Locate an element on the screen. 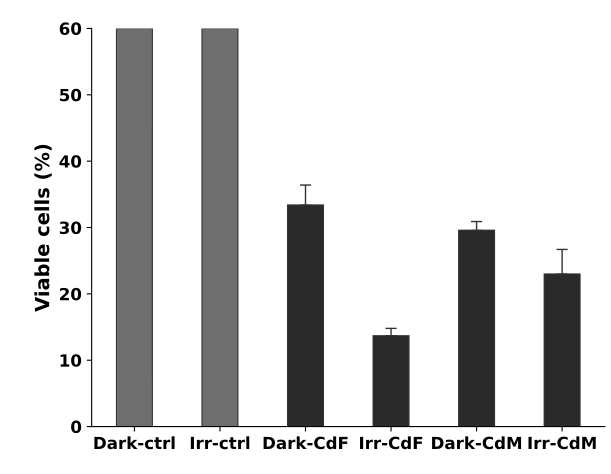  x-tick-label: Irr-CdM is located at coordinates (562, 443).